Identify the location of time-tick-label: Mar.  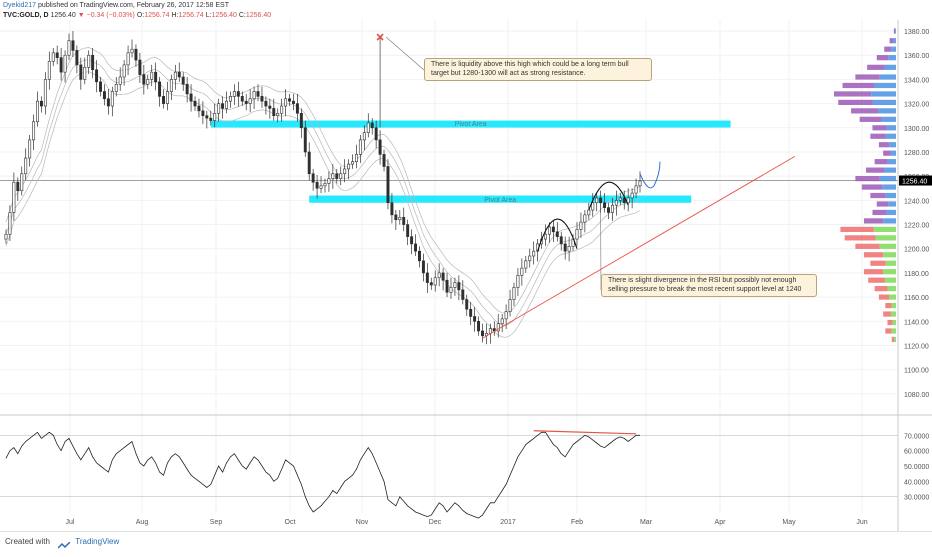
(646, 522).